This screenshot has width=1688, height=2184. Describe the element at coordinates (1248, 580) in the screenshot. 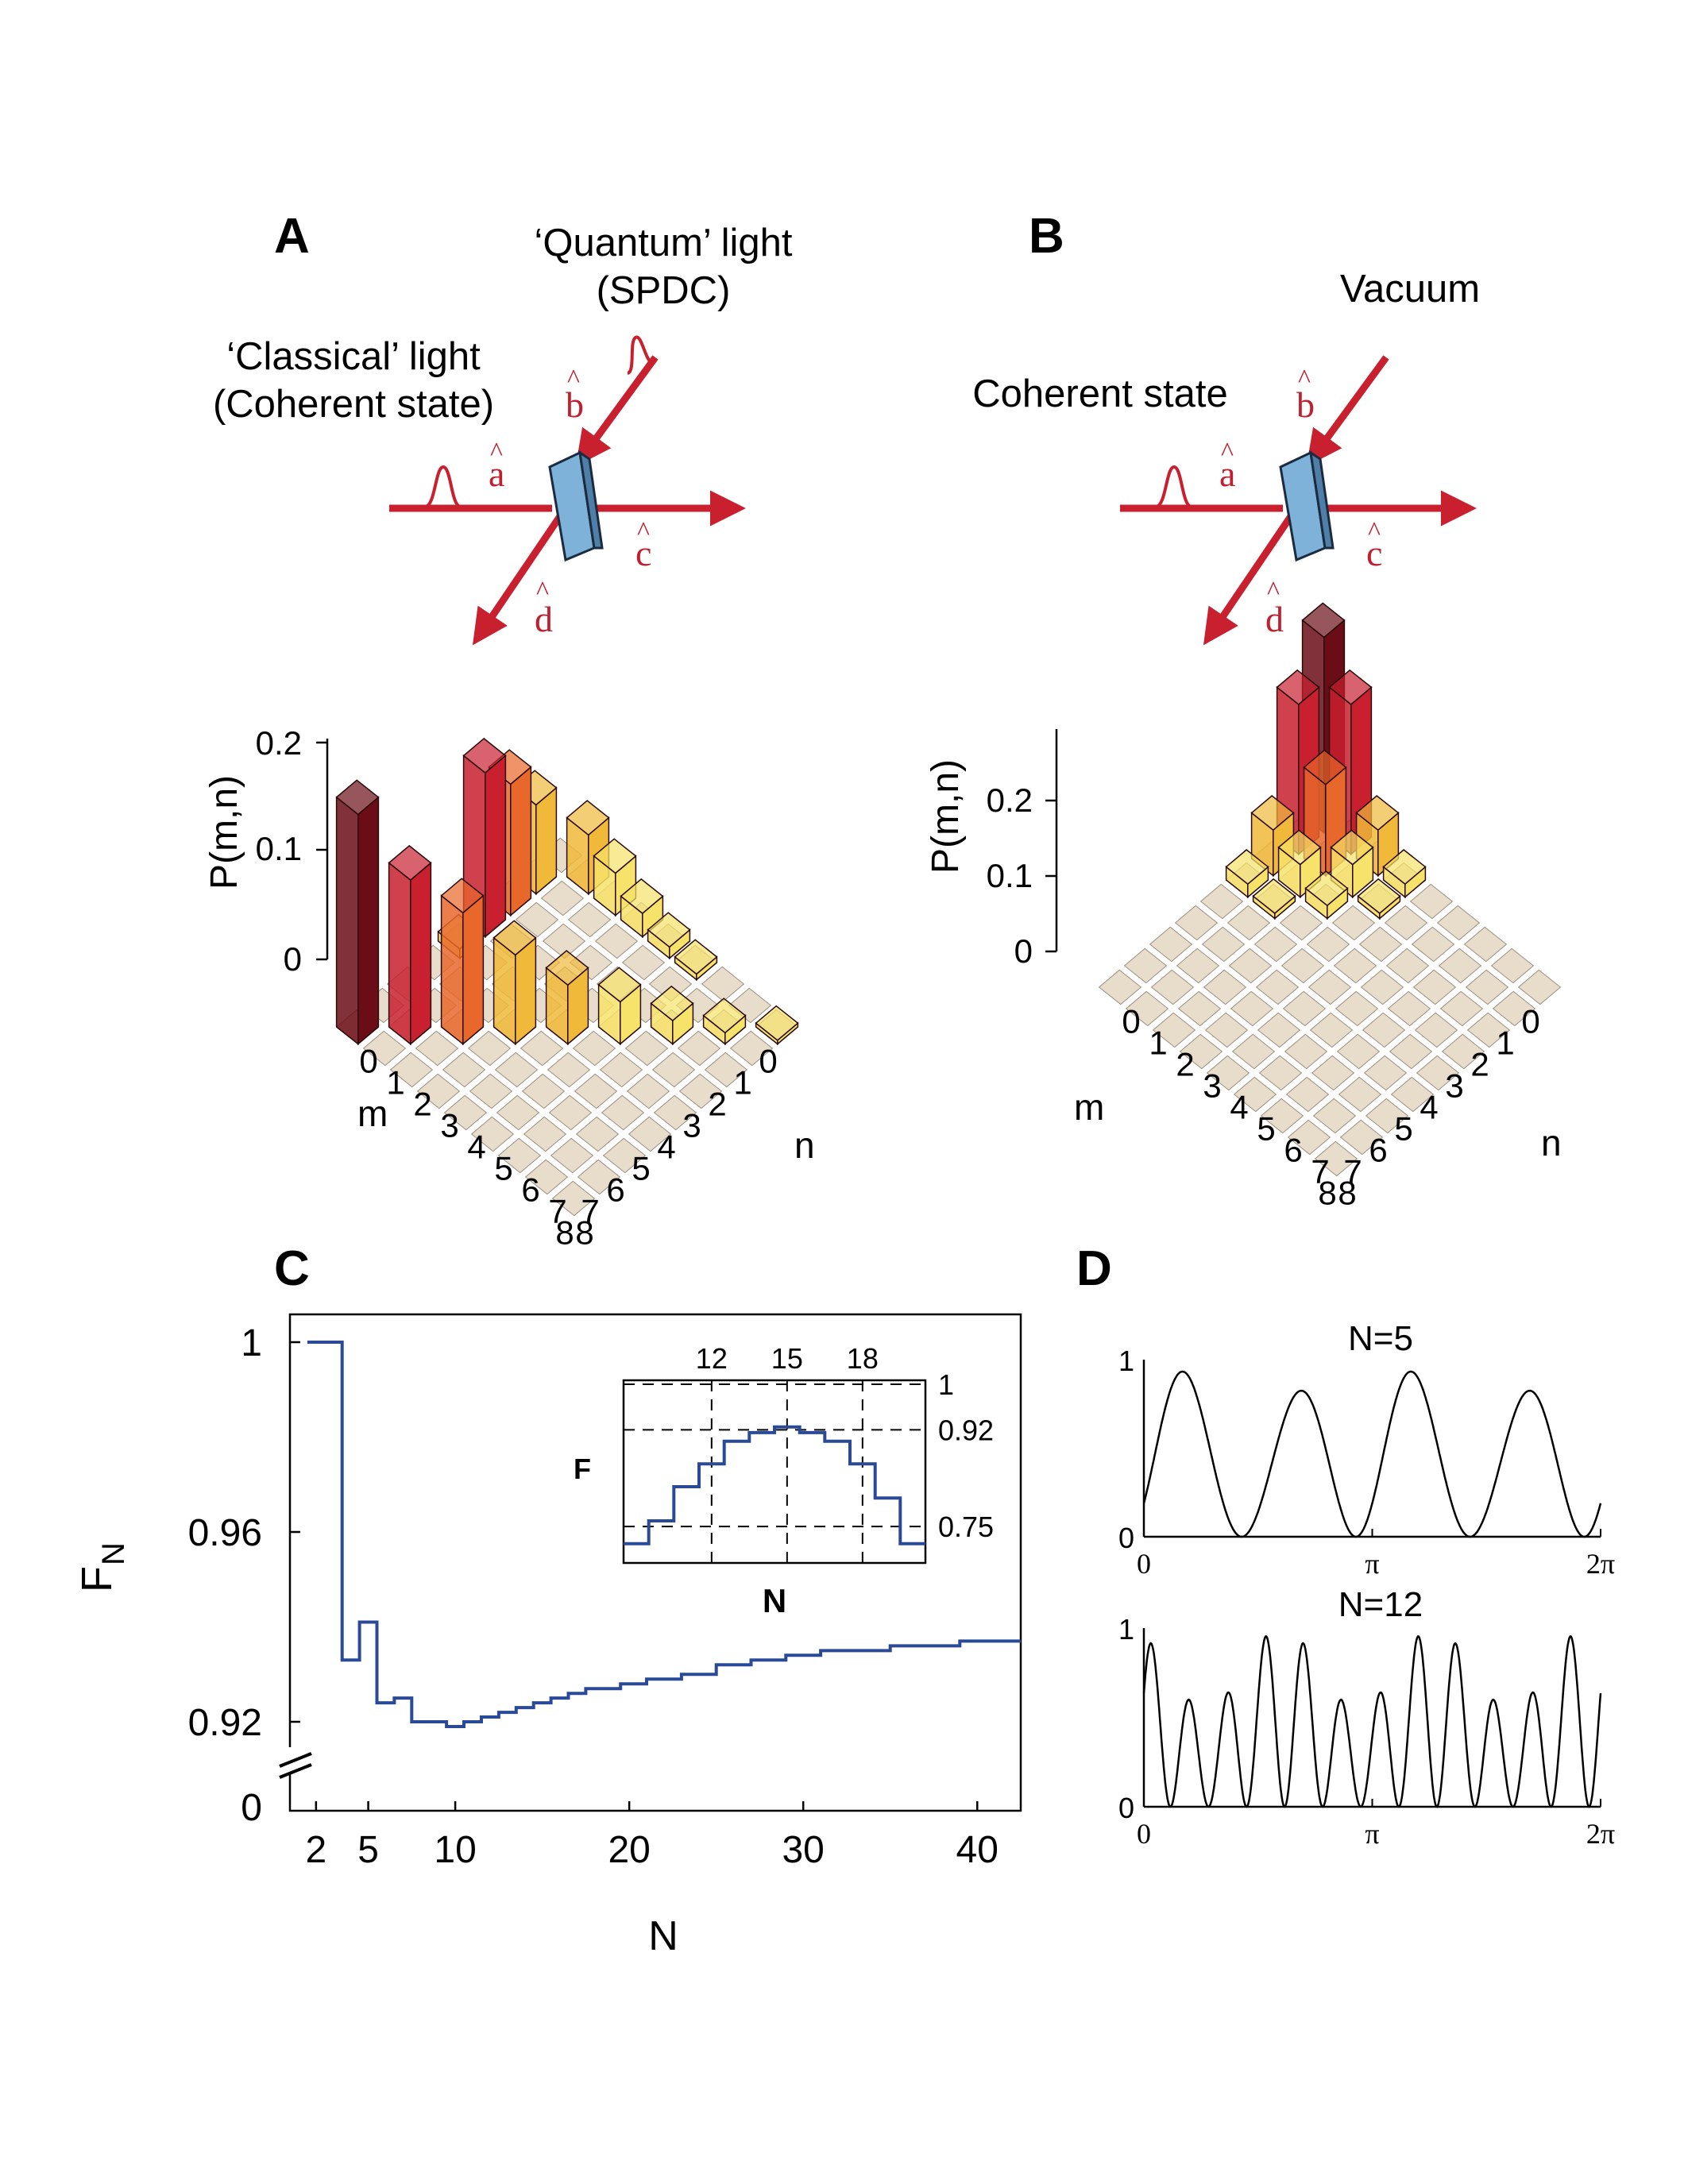

I see `beam-d-out` at that location.